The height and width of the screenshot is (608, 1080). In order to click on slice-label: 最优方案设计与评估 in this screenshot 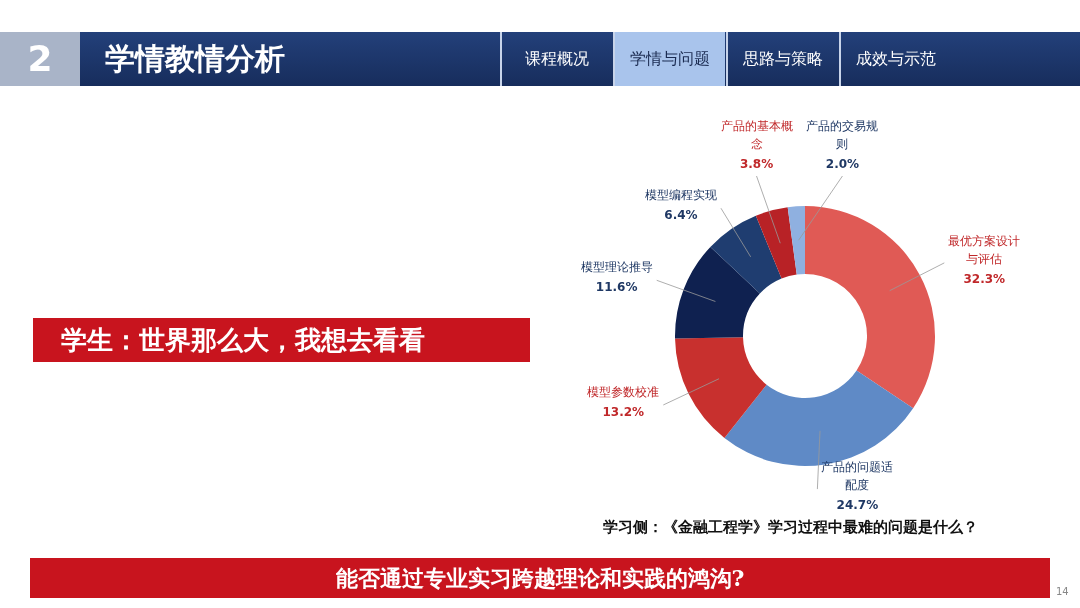, I will do `click(984, 249)`.